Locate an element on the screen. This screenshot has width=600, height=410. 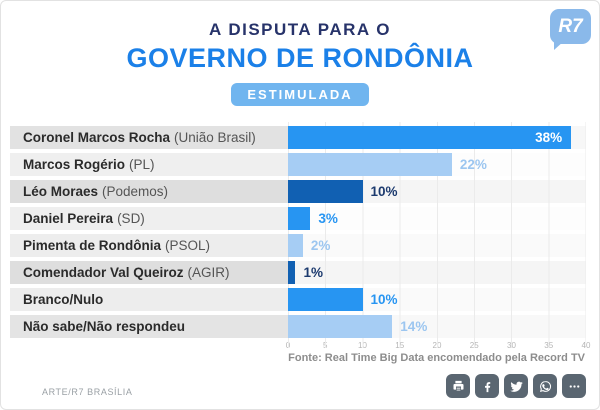
candidate-label: Léo Moraes (Podemos) is located at coordinates (149, 191).